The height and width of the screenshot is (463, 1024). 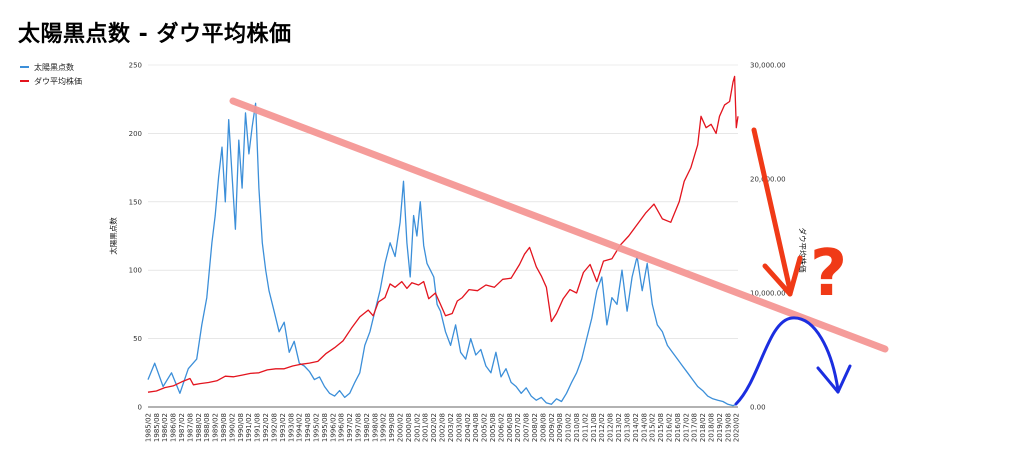 What do you see at coordinates (350, 427) in the screenshot?
I see `x-tick-label: 1997/02` at bounding box center [350, 427].